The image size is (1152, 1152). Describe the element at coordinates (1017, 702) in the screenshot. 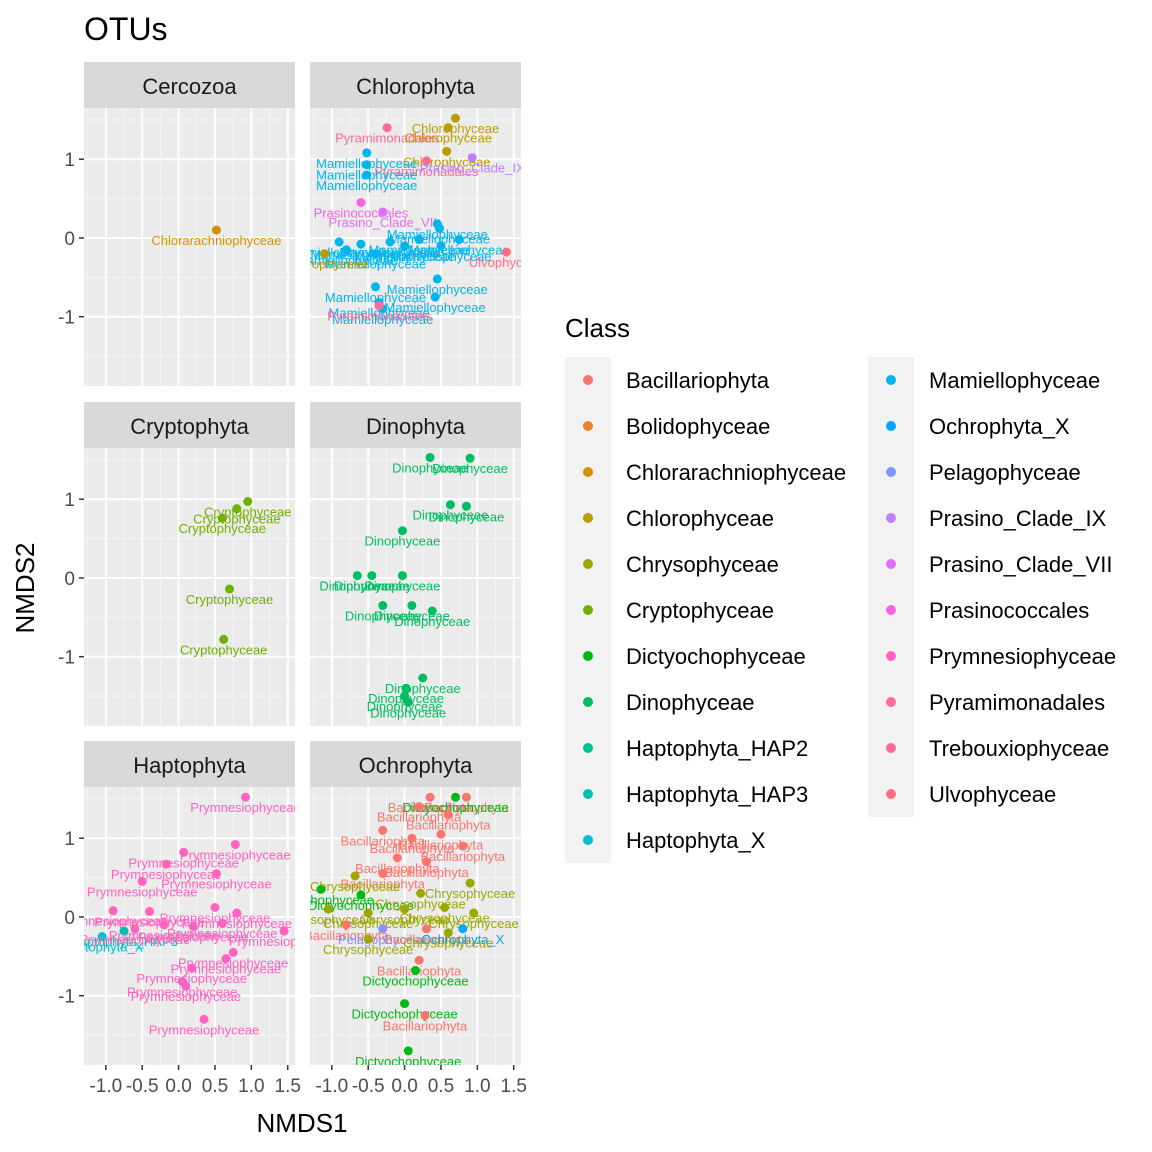

I see `legend-label: Pyramimonadales` at that location.